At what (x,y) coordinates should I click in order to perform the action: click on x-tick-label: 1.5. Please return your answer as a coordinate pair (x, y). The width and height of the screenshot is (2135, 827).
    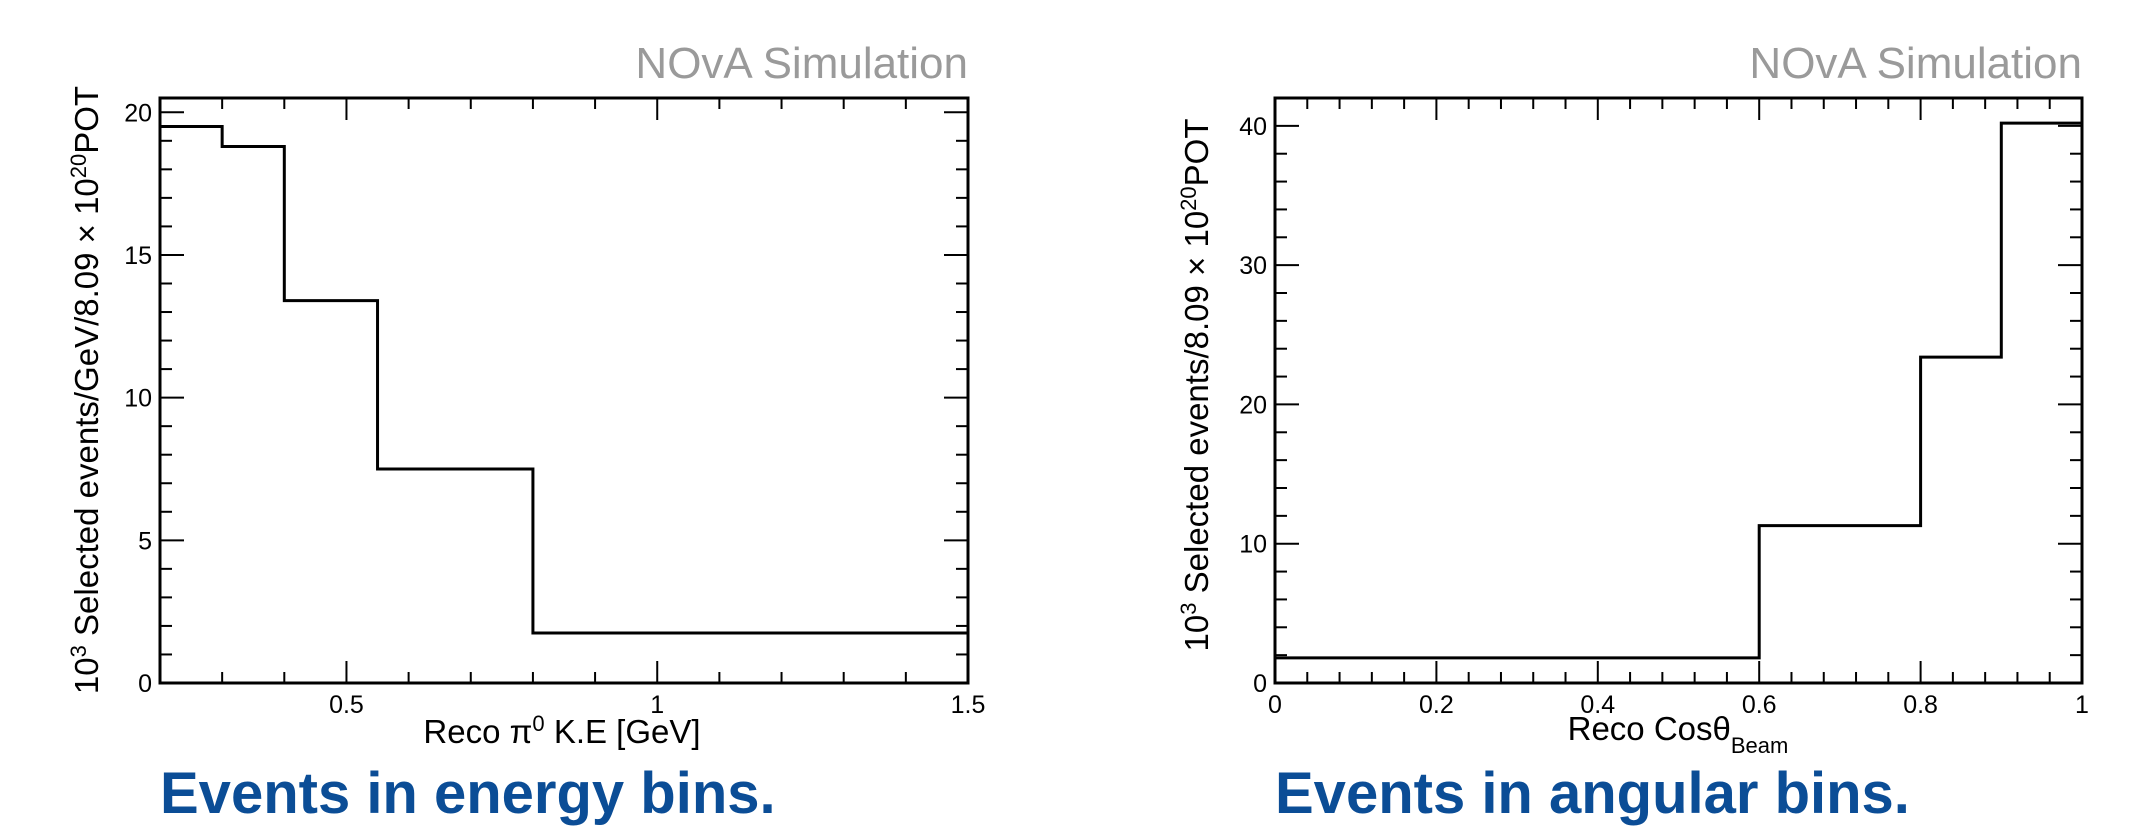
    Looking at the image, I should click on (968, 705).